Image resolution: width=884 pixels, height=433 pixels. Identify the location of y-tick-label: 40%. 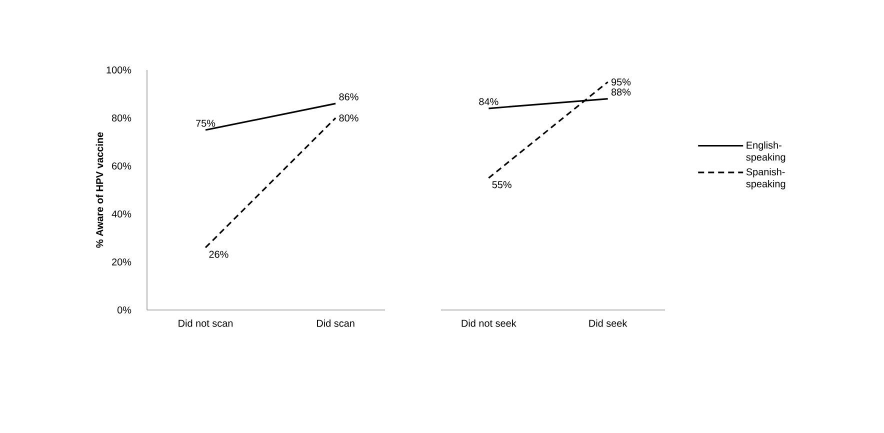
(122, 214).